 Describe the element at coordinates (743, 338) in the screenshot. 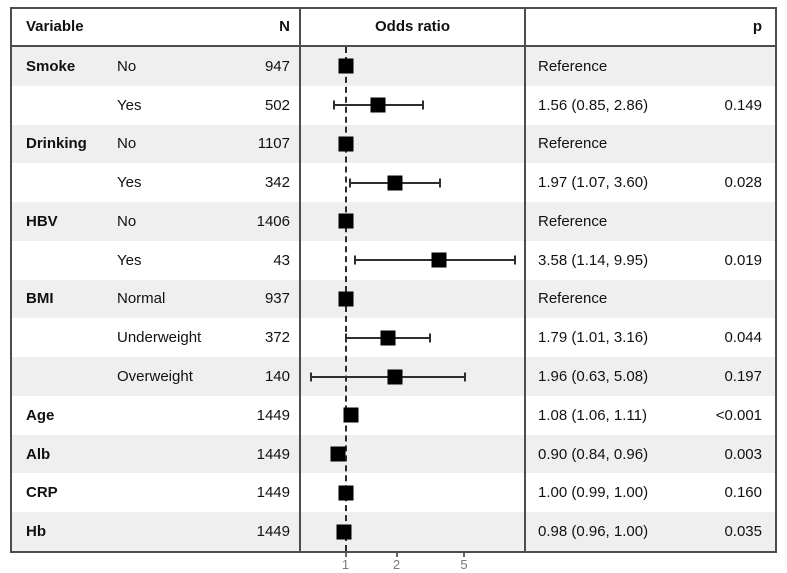

I see `cell-p-value: 0.044` at that location.